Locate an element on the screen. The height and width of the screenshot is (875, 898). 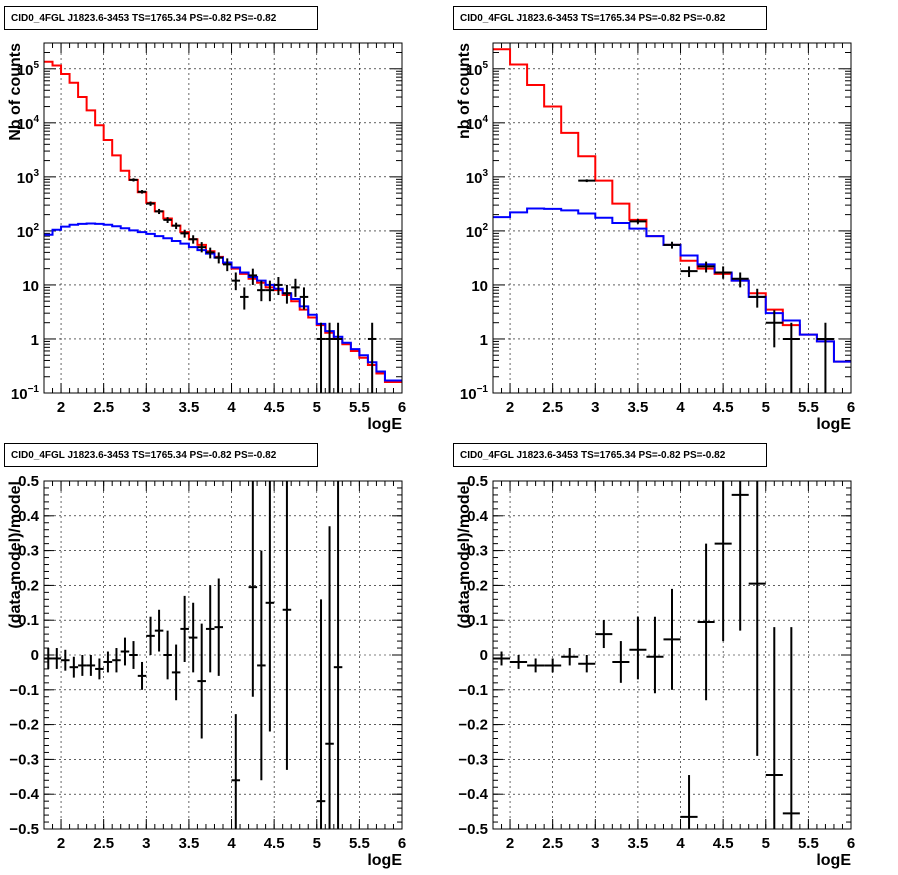
y-tick-exponent: 5 is located at coordinates (36, 65).